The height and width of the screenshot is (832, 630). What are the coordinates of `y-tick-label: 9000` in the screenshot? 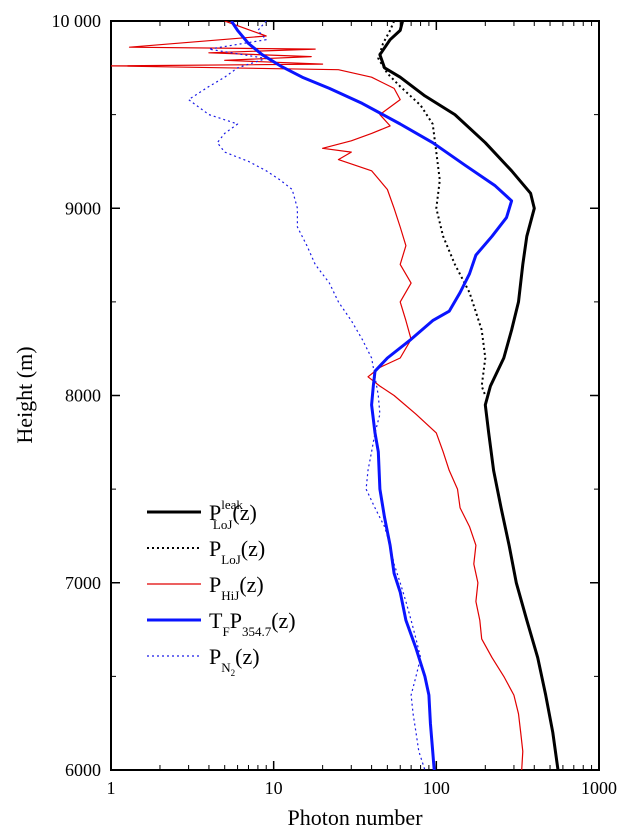 It's located at (83, 208).